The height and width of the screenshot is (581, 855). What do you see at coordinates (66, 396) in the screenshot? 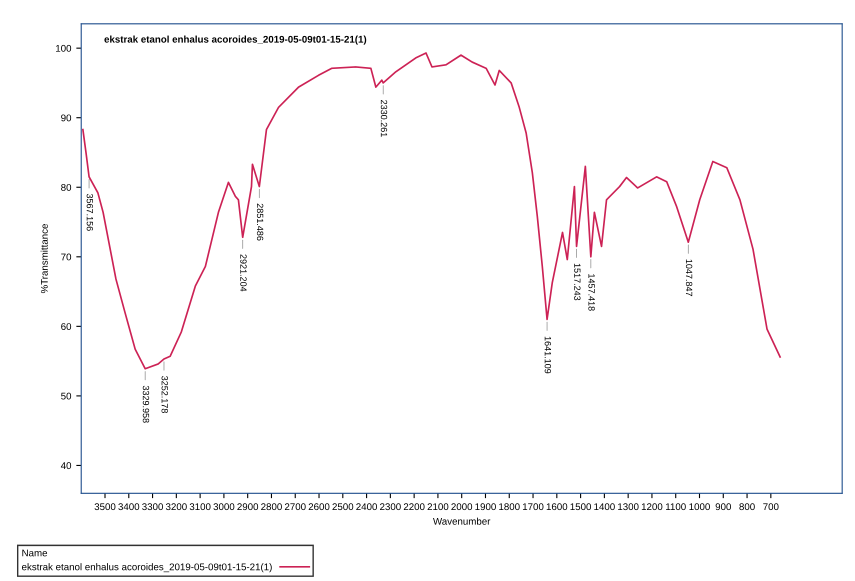
I see `y-tick-label: 50` at bounding box center [66, 396].